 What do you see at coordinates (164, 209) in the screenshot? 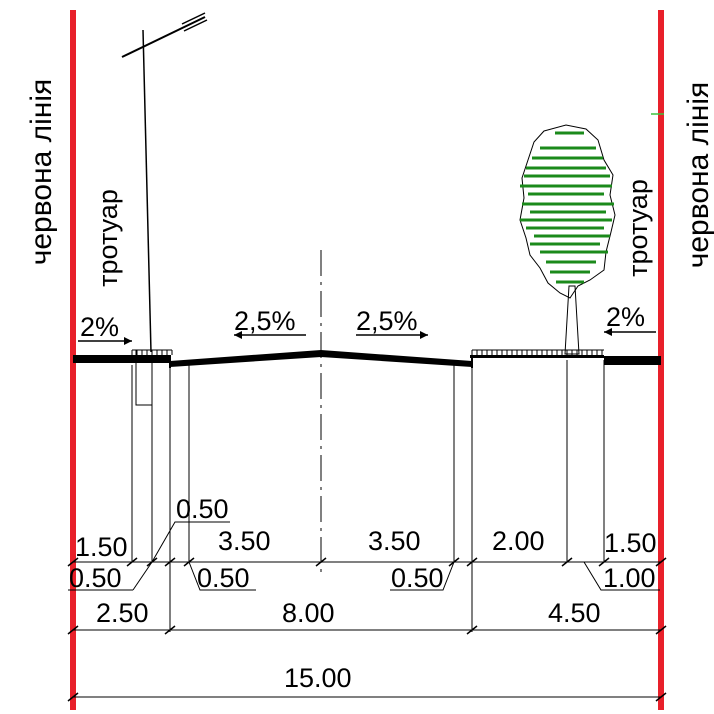
I see `street-lamp-icon` at bounding box center [164, 209].